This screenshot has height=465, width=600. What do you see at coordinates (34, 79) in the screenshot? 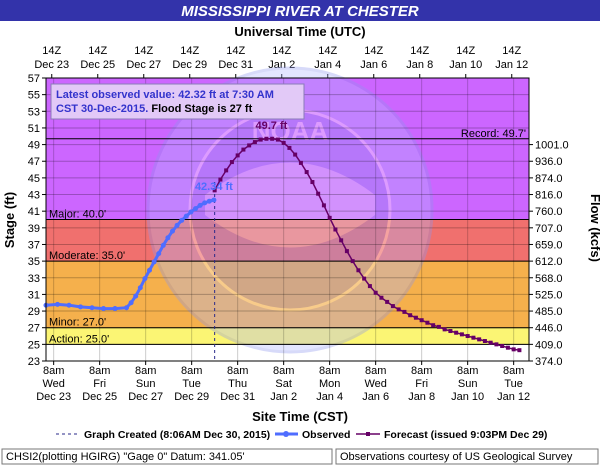
I see `left-tick-label: 57` at bounding box center [34, 79].